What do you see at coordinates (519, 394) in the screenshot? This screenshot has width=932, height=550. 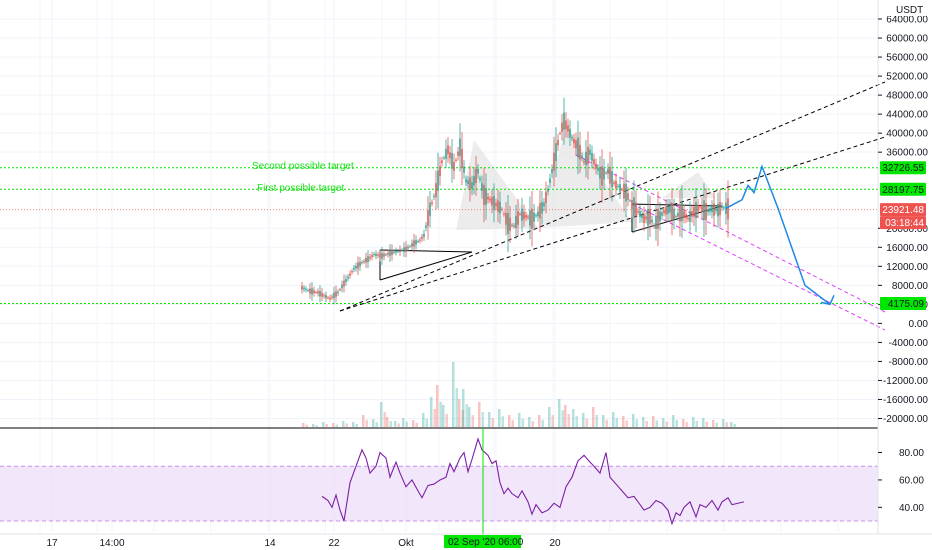 I see `volume-histogram` at bounding box center [519, 394].